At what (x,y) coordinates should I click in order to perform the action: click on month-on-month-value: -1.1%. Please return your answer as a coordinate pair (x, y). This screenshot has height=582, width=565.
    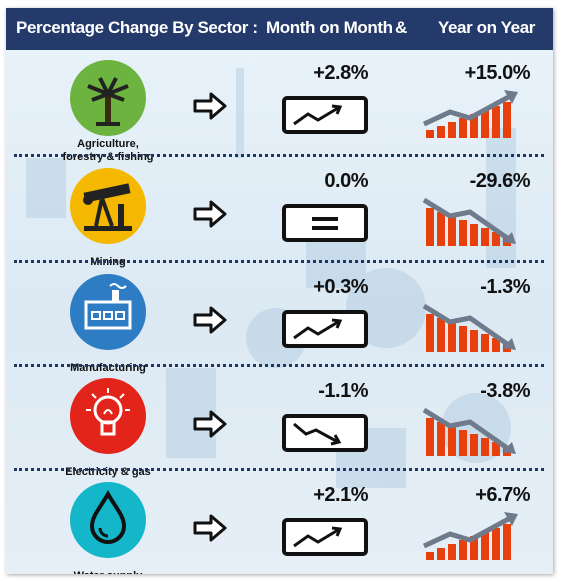
    Looking at the image, I should click on (343, 391).